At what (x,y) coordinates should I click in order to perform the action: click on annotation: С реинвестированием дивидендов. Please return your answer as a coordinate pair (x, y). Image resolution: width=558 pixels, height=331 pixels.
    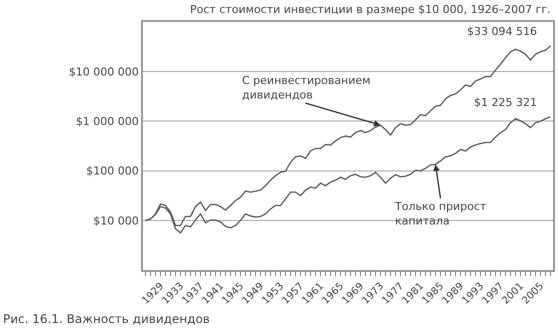
    Looking at the image, I should click on (306, 88).